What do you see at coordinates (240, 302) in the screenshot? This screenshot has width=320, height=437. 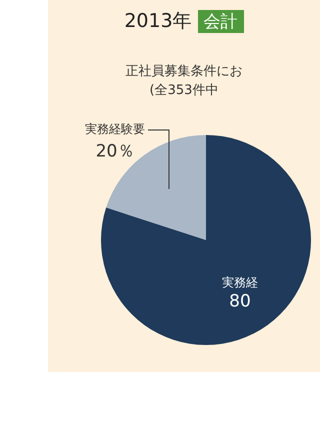 I see `data-label: 80` at bounding box center [240, 302].